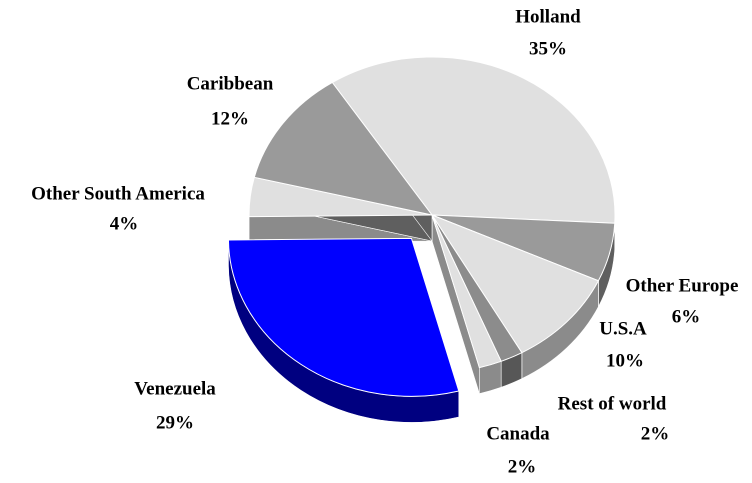  What do you see at coordinates (175, 388) in the screenshot?
I see `slice-label: Venezuela` at bounding box center [175, 388].